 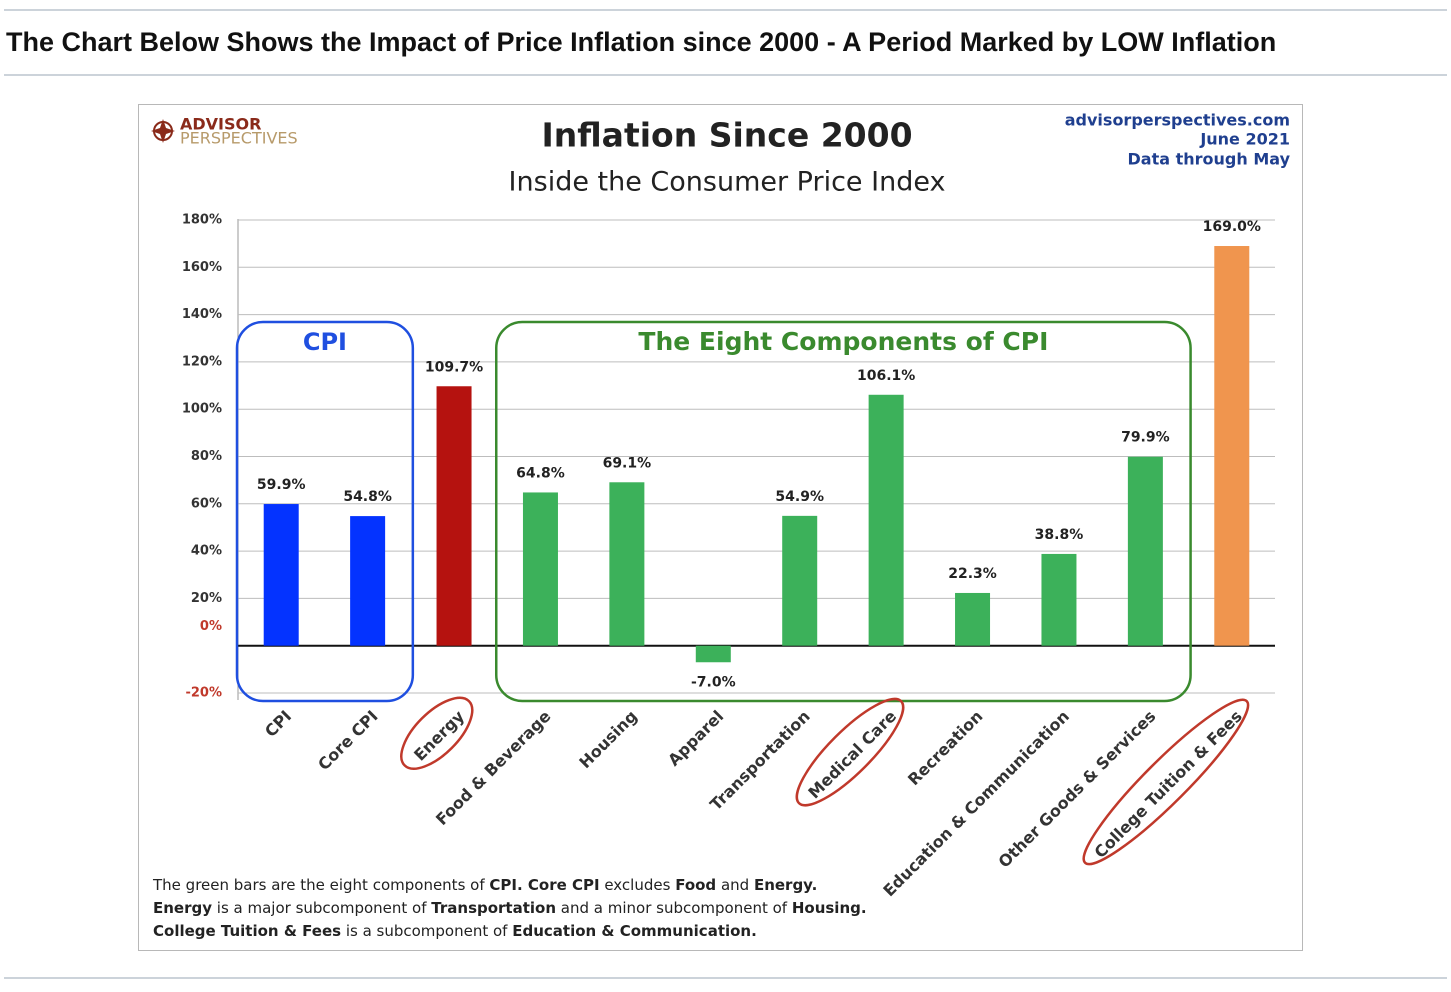 I want to click on footnote-part: is a major subcomponent of, so click(x=321, y=908).